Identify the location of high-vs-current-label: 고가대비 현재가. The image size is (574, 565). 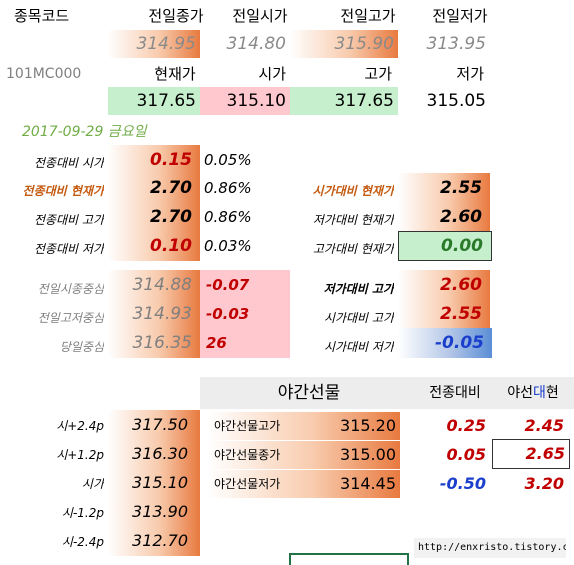
(353, 249).